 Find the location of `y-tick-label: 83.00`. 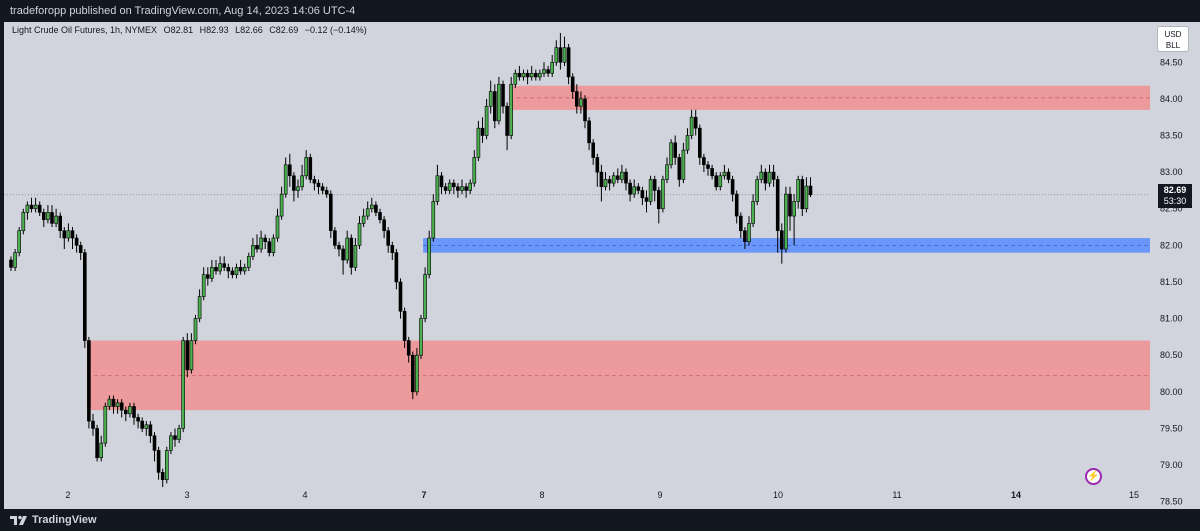

y-tick-label: 83.00 is located at coordinates (1171, 172).